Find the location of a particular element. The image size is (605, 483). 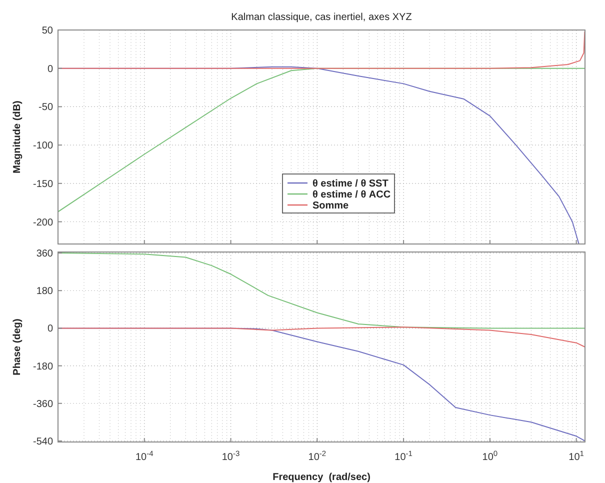

y-tick-label: 180 is located at coordinates (45, 292).